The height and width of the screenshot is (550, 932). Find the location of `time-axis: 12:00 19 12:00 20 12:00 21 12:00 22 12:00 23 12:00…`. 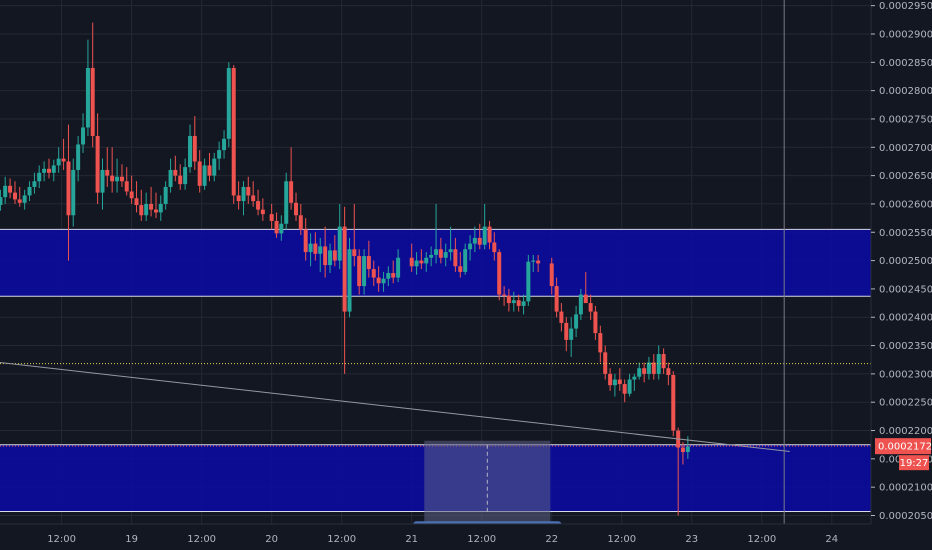

time-axis: 12:00 19 12:00 20 12:00 21 12:00 22 12:00 23 12:00… is located at coordinates (466, 536).